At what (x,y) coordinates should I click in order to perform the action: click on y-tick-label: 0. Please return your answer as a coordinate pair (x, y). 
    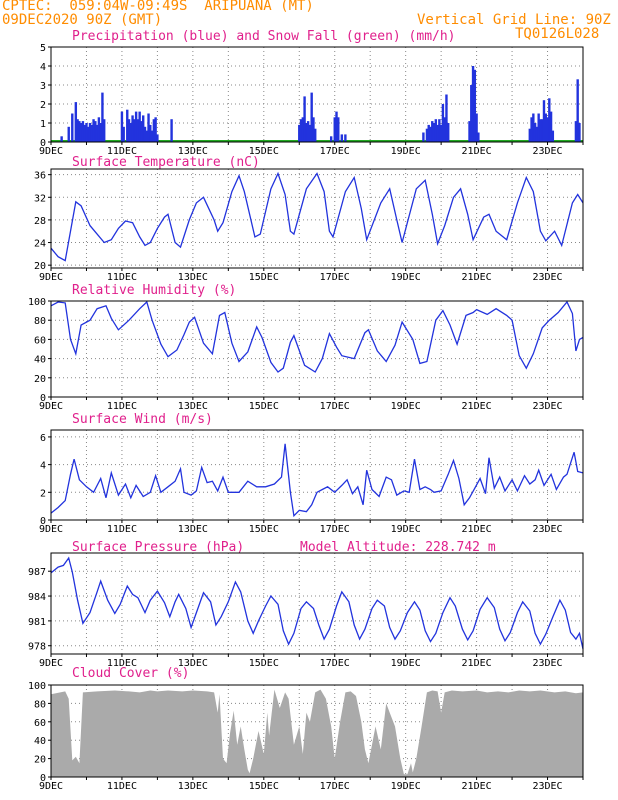
    Looking at the image, I should click on (43, 521).